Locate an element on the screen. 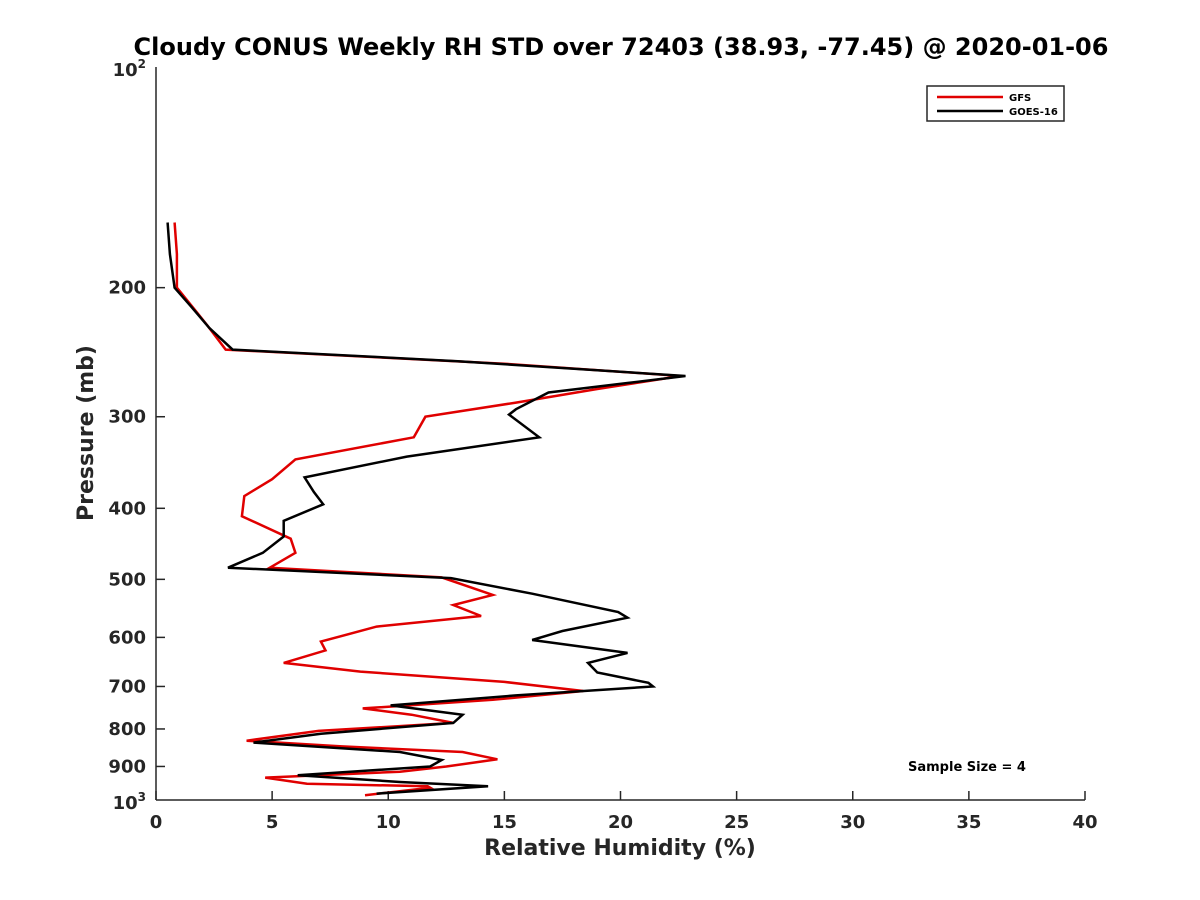  y-tick-label-power: 10² is located at coordinates (129, 69).